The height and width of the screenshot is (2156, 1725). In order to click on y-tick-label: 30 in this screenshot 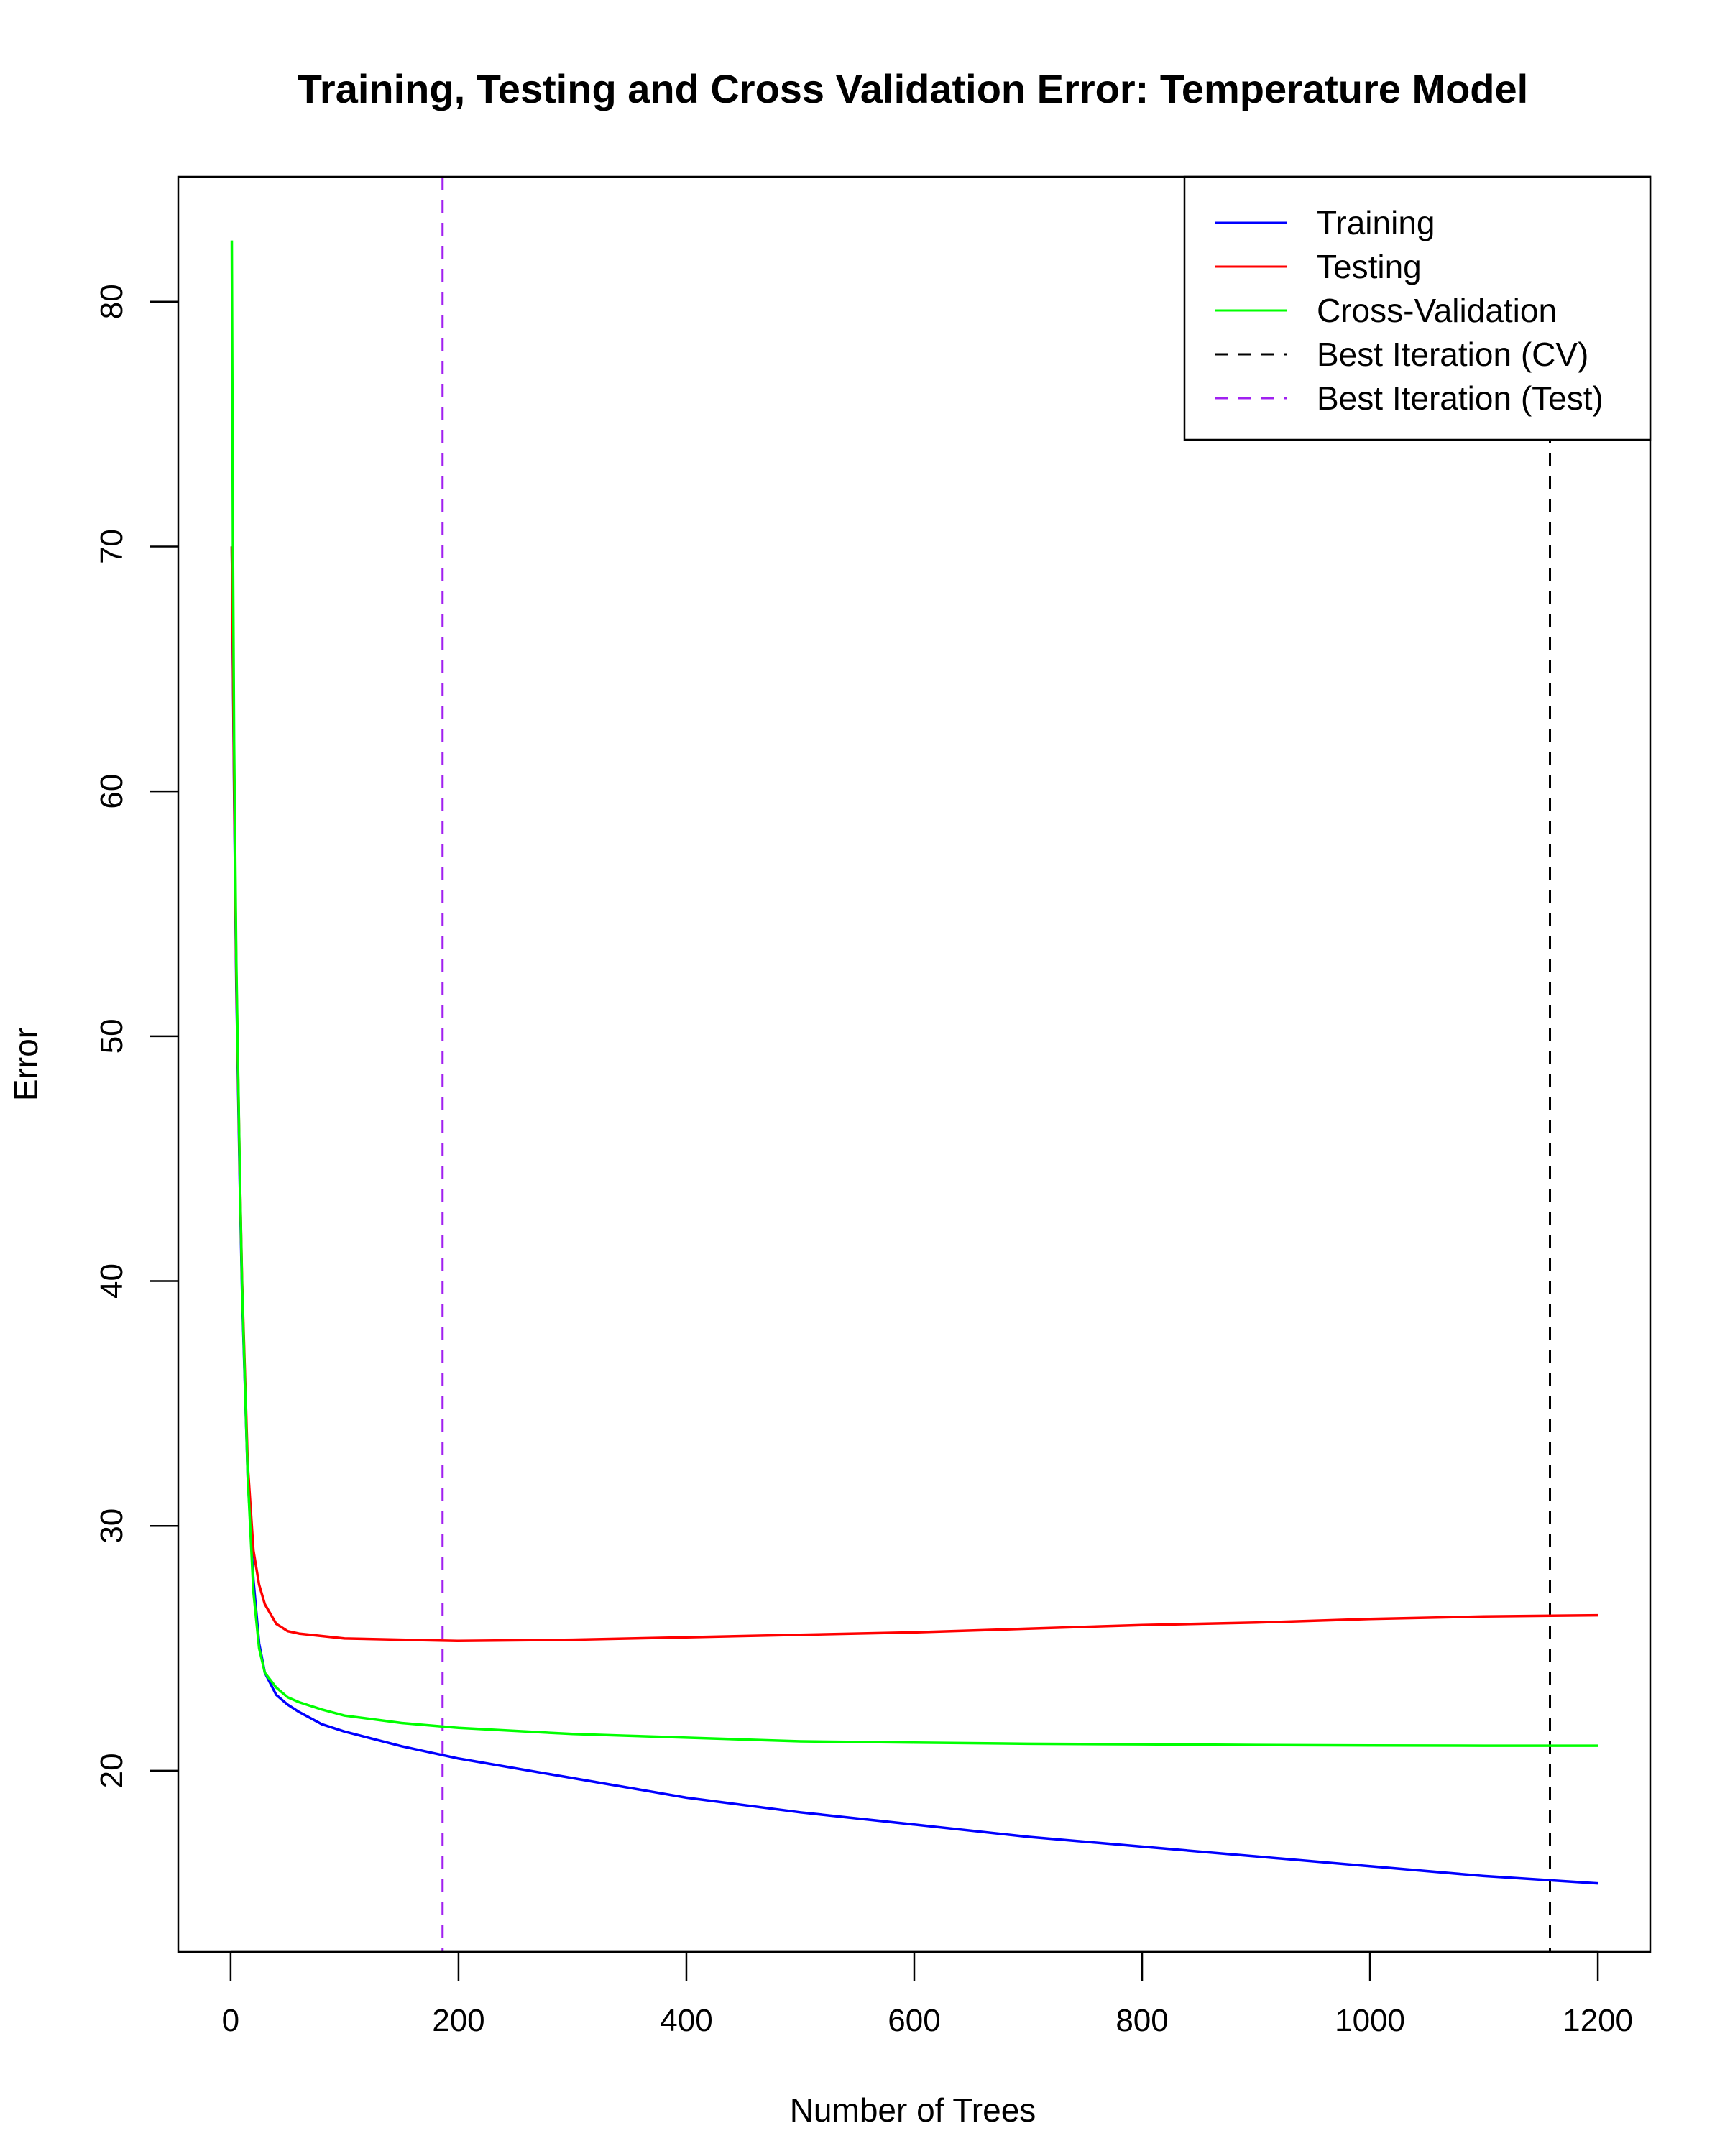, I will do `click(111, 1526)`.